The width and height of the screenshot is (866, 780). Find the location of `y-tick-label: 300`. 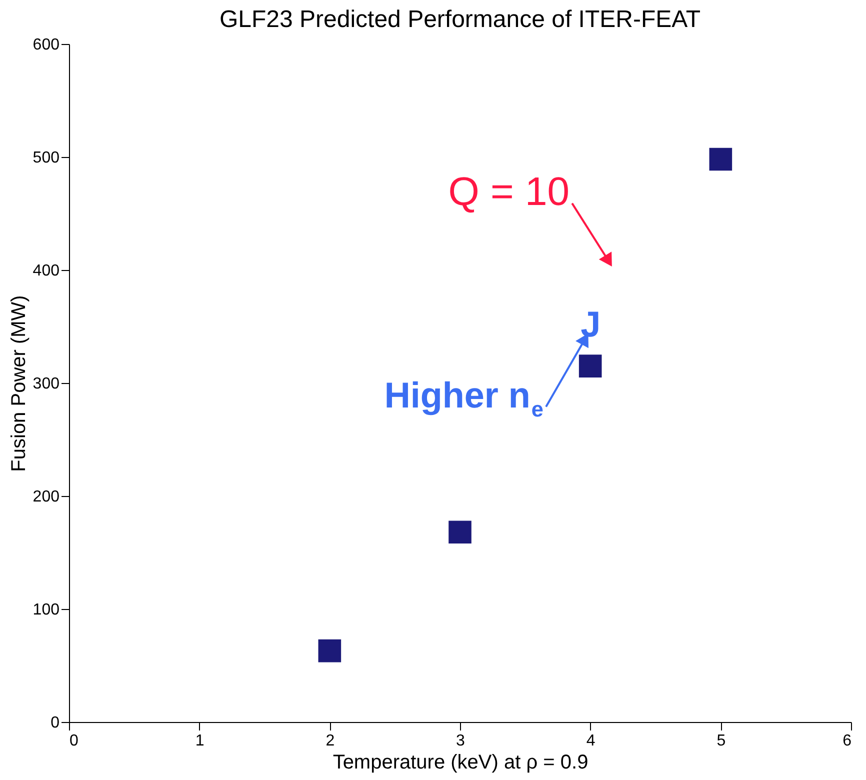

y-tick-label: 300 is located at coordinates (46, 384).